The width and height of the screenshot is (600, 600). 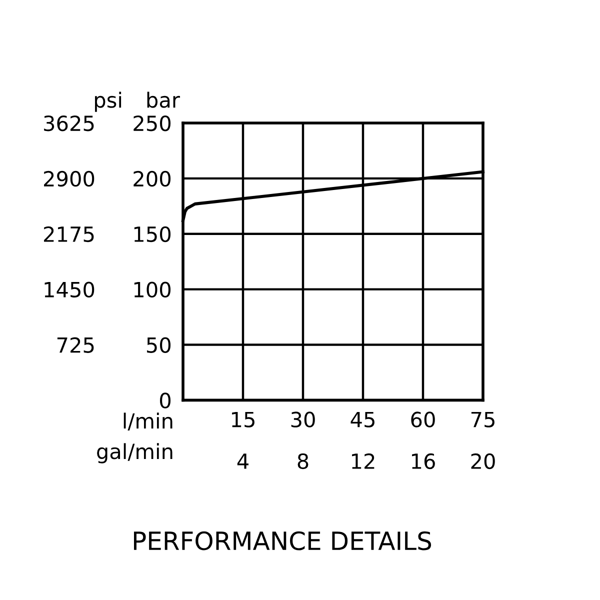 What do you see at coordinates (483, 461) in the screenshot?
I see `x2-tick-label: 20` at bounding box center [483, 461].